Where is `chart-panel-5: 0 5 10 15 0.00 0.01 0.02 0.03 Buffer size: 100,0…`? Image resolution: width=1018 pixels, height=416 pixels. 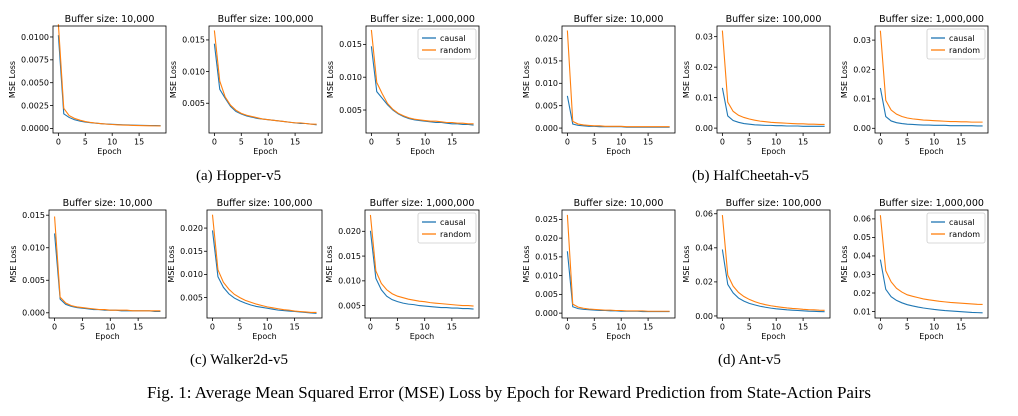 chart-panel-5: 0 5 10 15 0.00 0.01 0.02 0.03 Buffer size: 100,0… is located at coordinates (756, 85).